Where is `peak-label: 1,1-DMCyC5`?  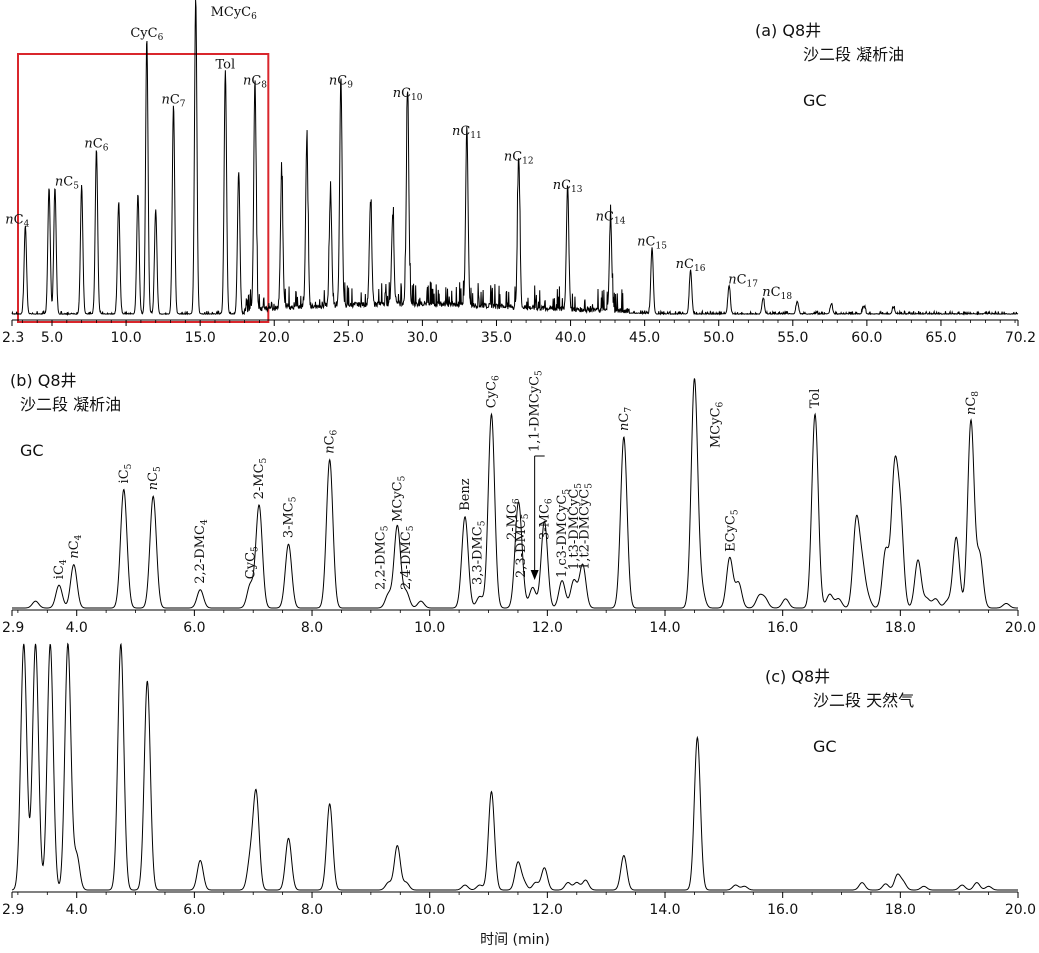
peak-label: 1,1-DMCyC5 is located at coordinates (536, 411).